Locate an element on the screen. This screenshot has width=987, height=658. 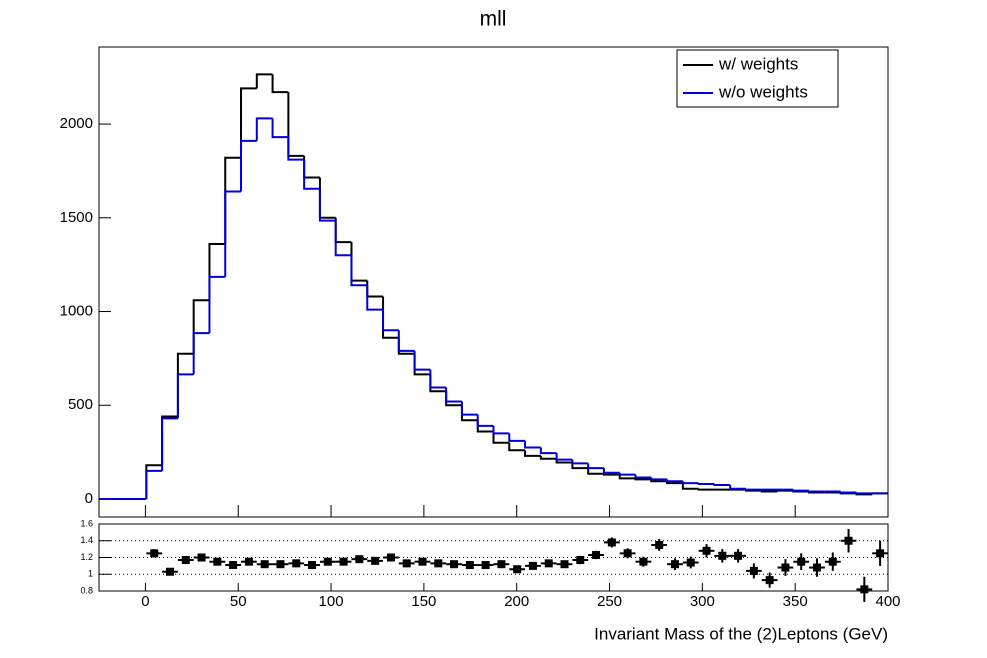
y-tick-label: 1 is located at coordinates (90, 574).